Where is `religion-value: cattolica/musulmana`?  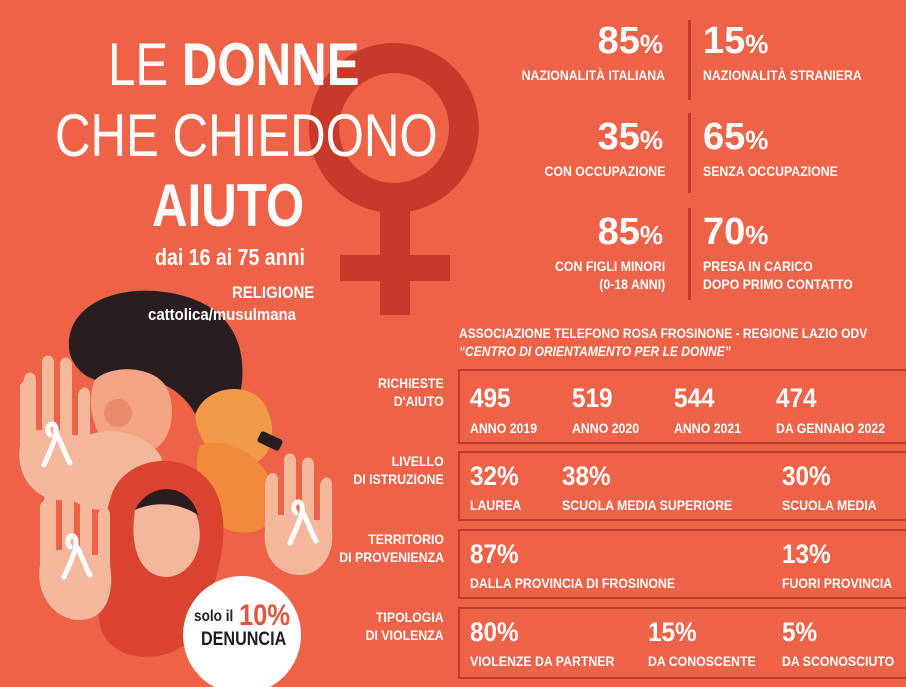 religion-value: cattolica/musulmana is located at coordinates (222, 314).